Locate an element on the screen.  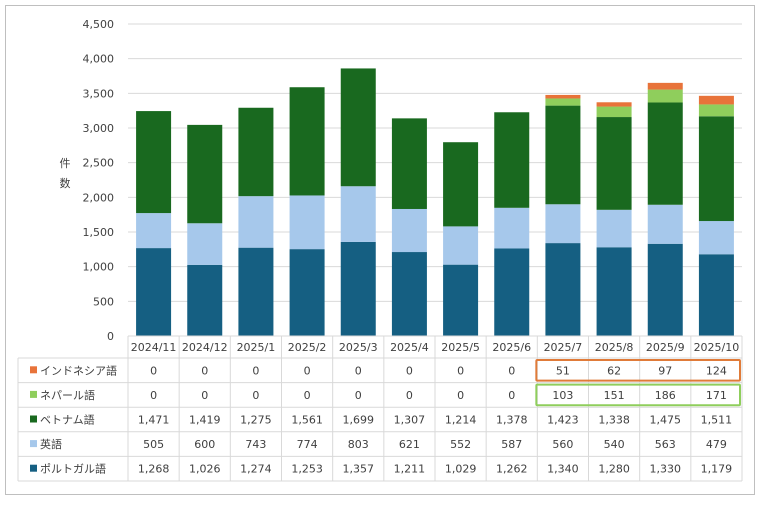
x-tick-label: 2025/7 is located at coordinates (563, 347).